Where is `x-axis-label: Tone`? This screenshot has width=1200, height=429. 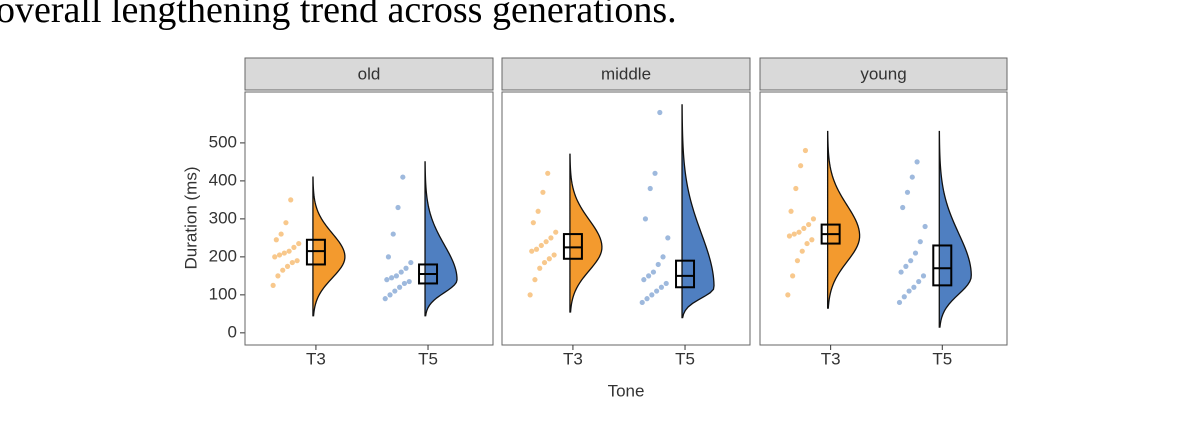 x-axis-label: Tone is located at coordinates (626, 390).